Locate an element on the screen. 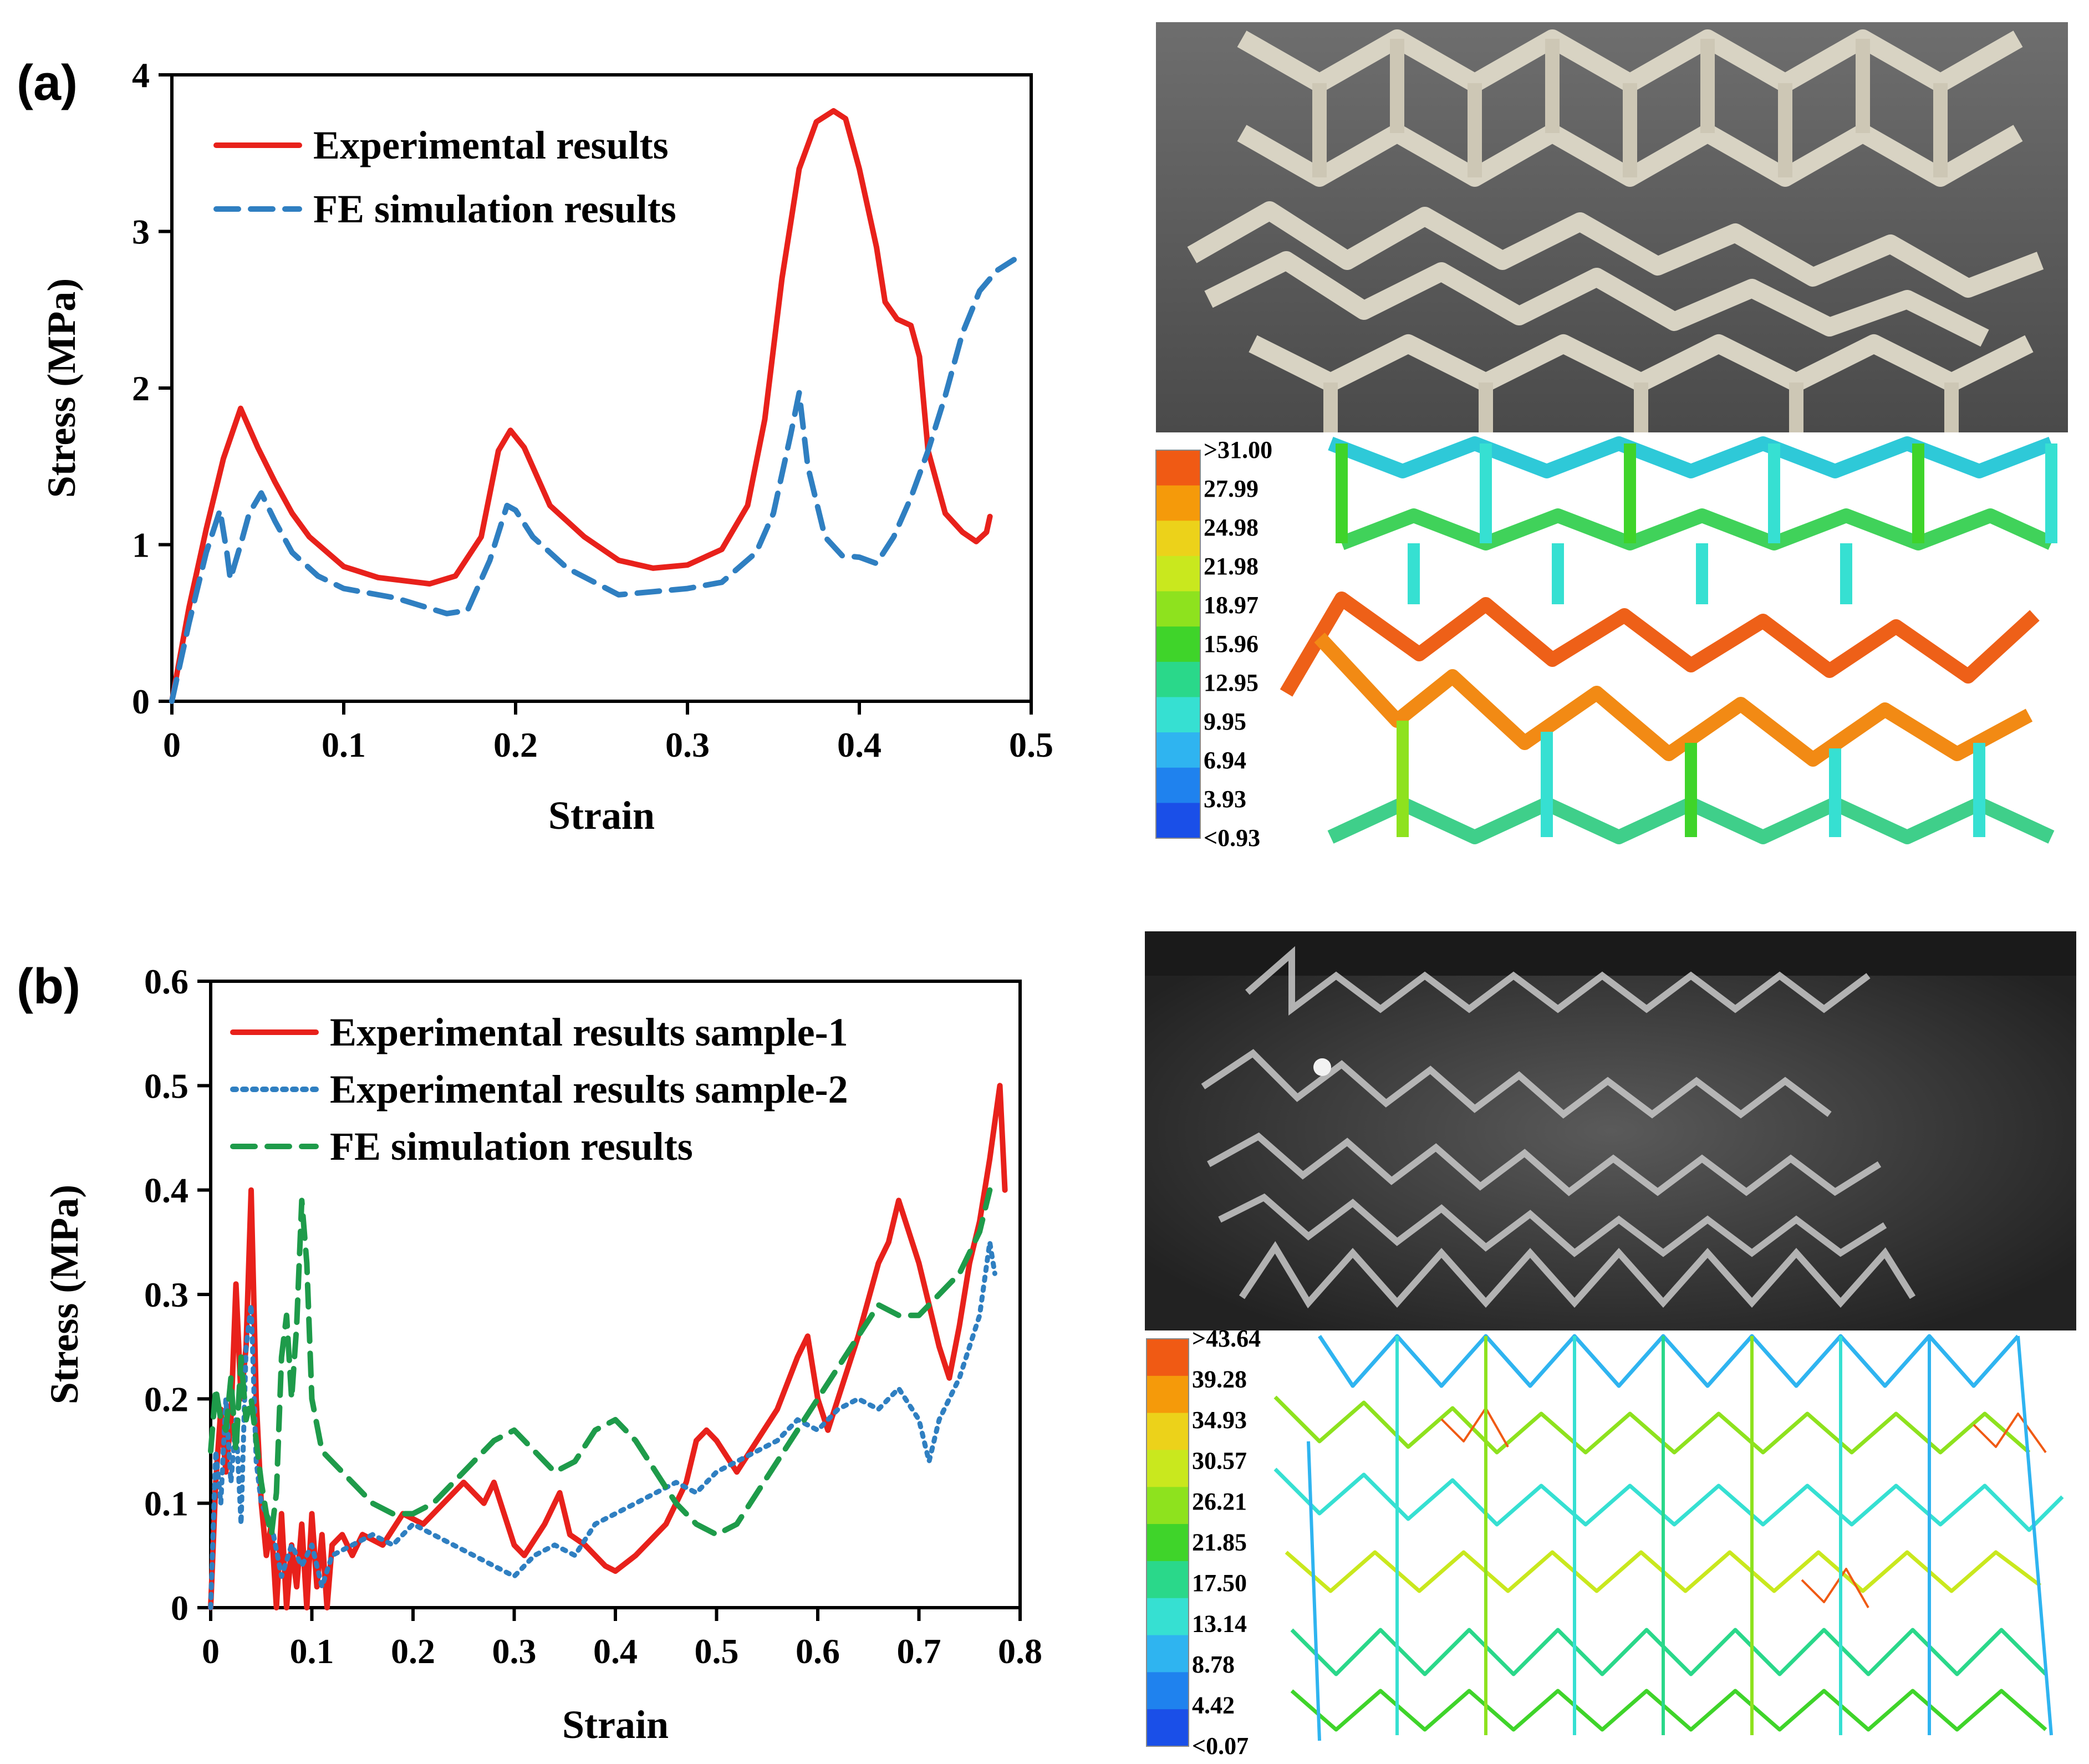  fe-b-verticals is located at coordinates (1680, 1538).